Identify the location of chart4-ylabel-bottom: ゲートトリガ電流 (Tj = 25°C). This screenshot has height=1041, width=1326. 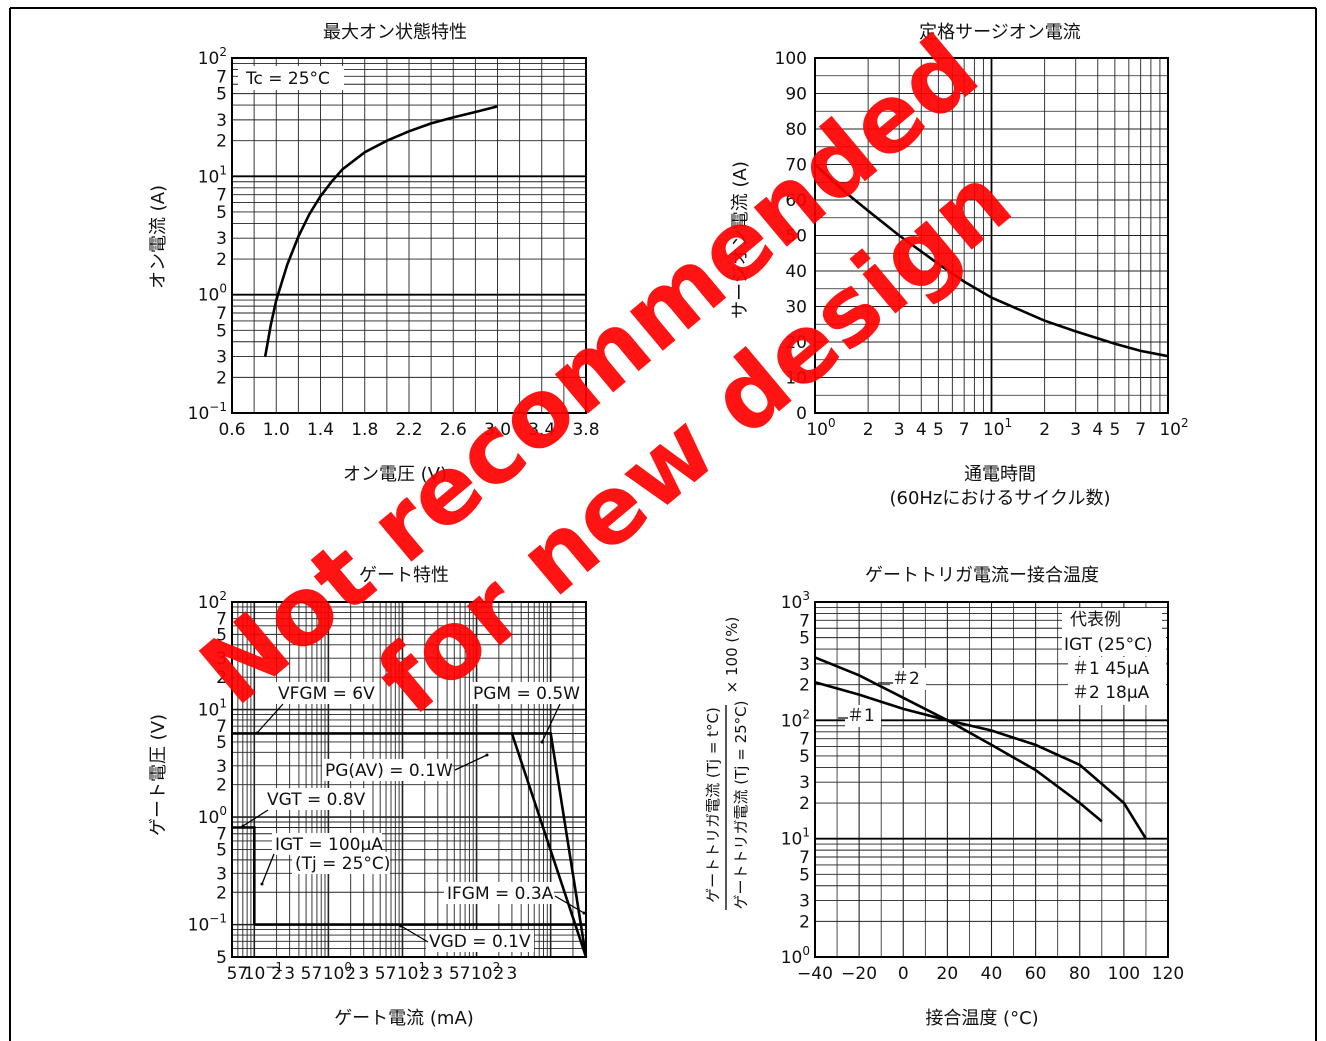
(741, 805).